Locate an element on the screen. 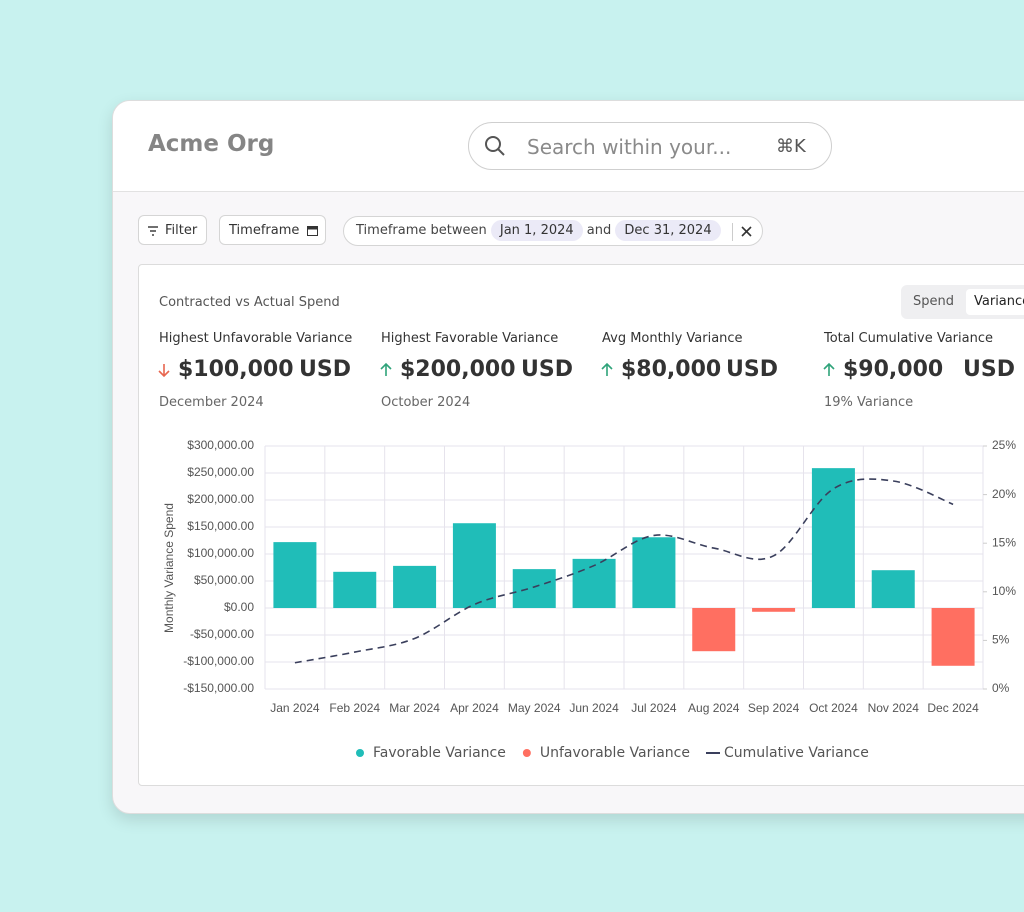  y2-tick-label: 0% is located at coordinates (1001, 688).